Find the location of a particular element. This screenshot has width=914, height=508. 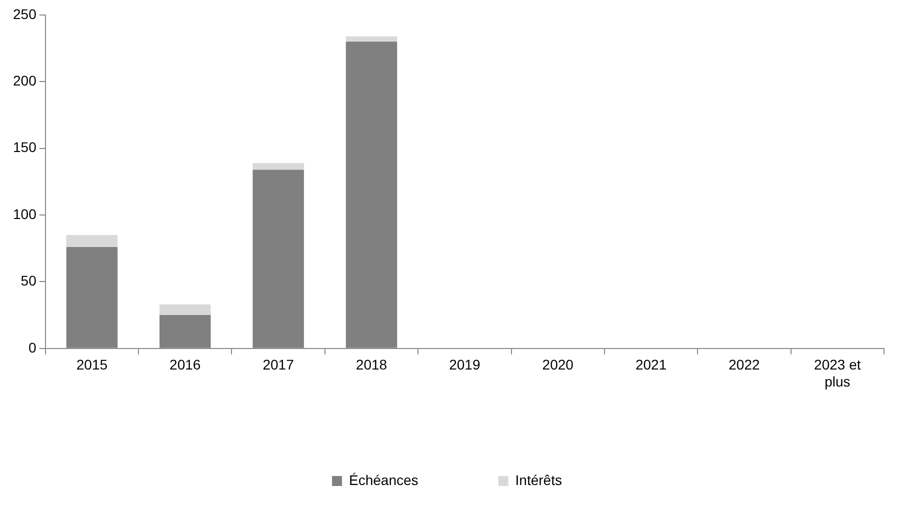

x-tick-label: 2020 is located at coordinates (558, 364).